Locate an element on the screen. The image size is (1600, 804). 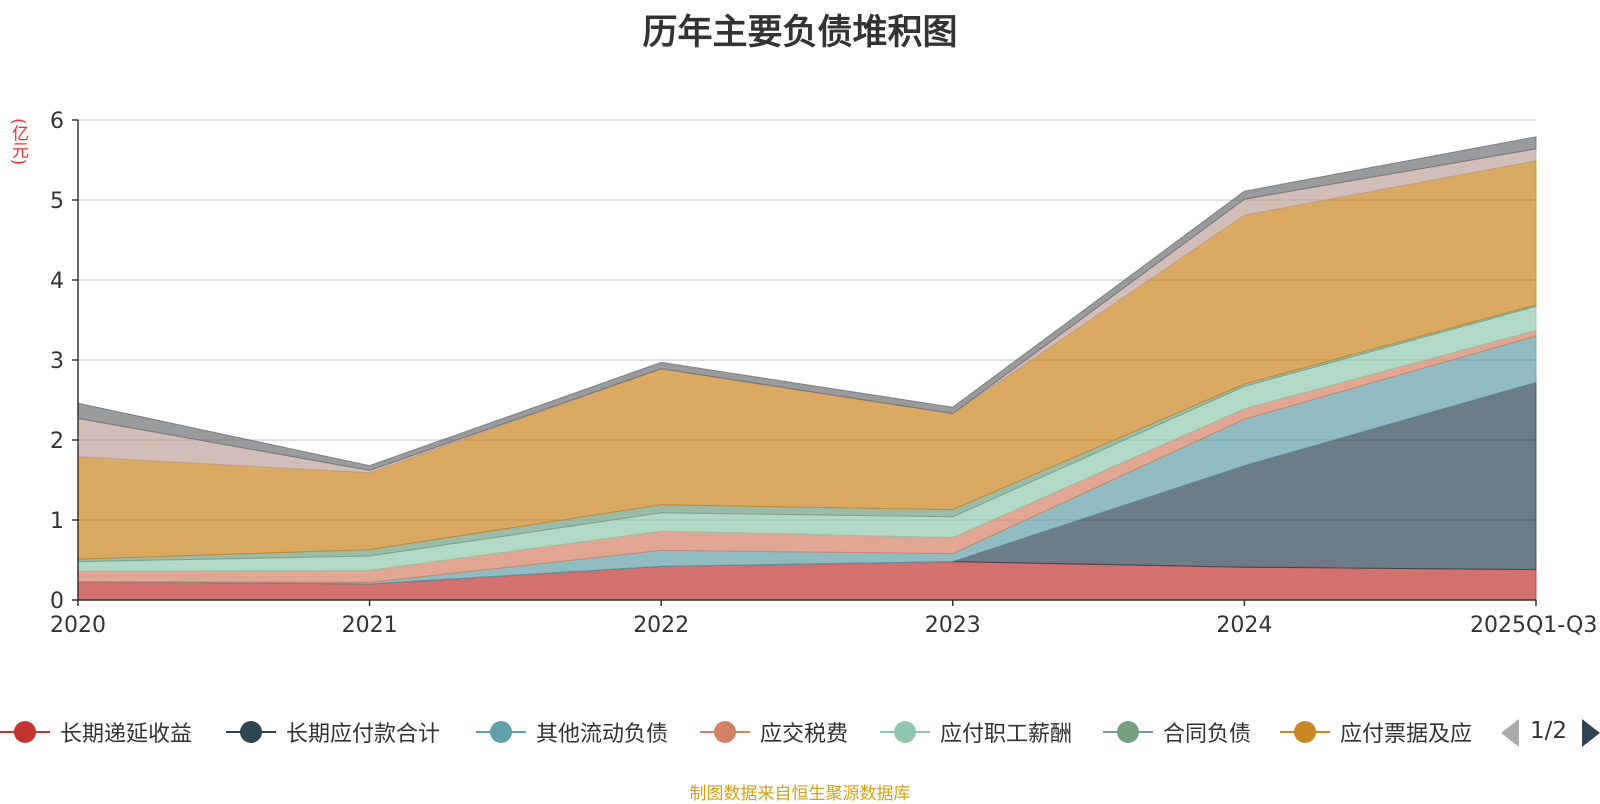
y-tick-label: 3 is located at coordinates (57, 361).